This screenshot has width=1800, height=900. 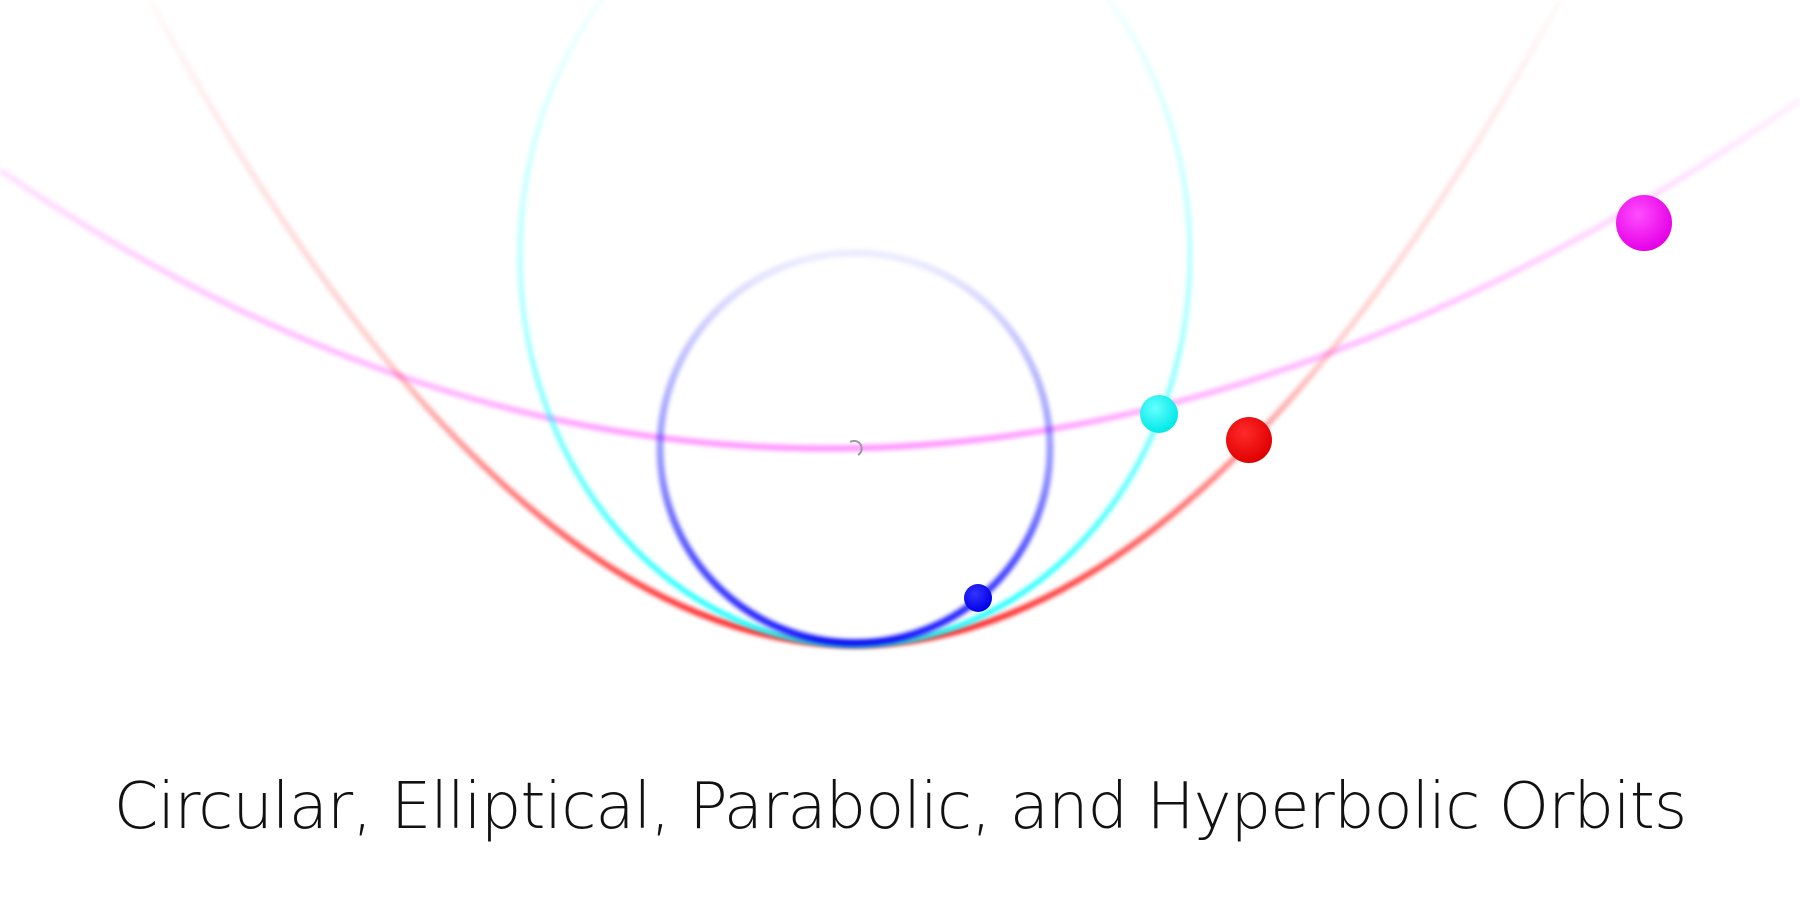 What do you see at coordinates (1249, 440) in the screenshot?
I see `parabolic-orbit-body` at bounding box center [1249, 440].